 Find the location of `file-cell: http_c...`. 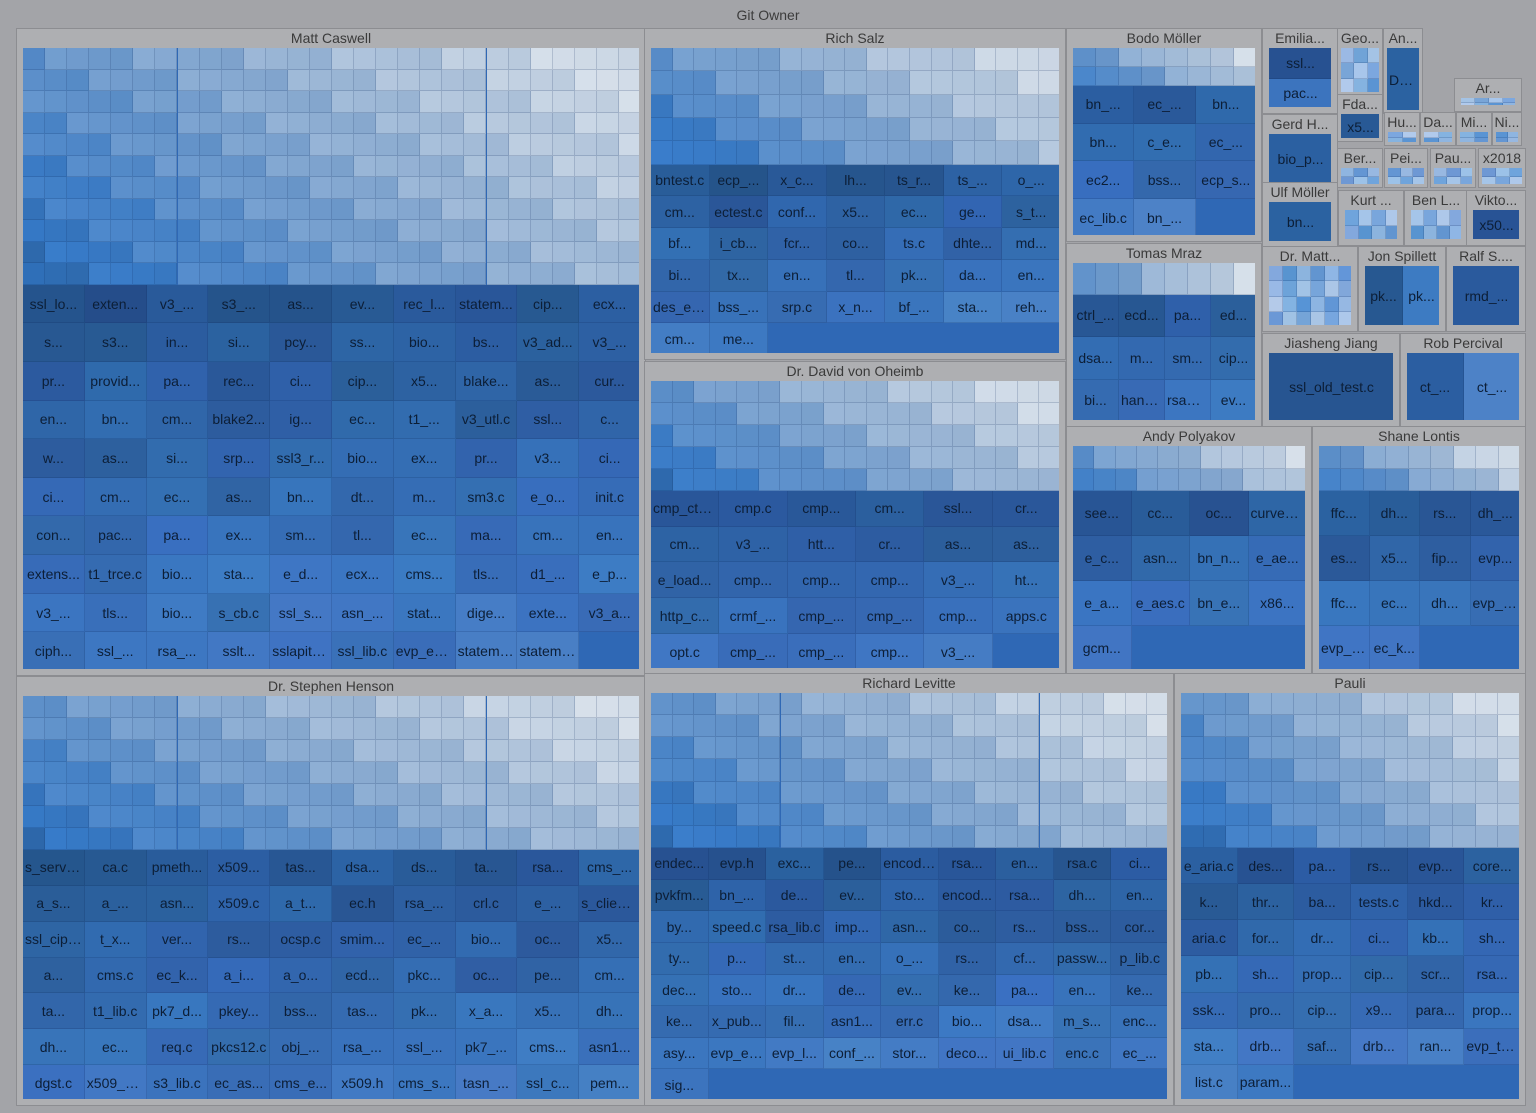

file-cell: http_c... is located at coordinates (685, 616).